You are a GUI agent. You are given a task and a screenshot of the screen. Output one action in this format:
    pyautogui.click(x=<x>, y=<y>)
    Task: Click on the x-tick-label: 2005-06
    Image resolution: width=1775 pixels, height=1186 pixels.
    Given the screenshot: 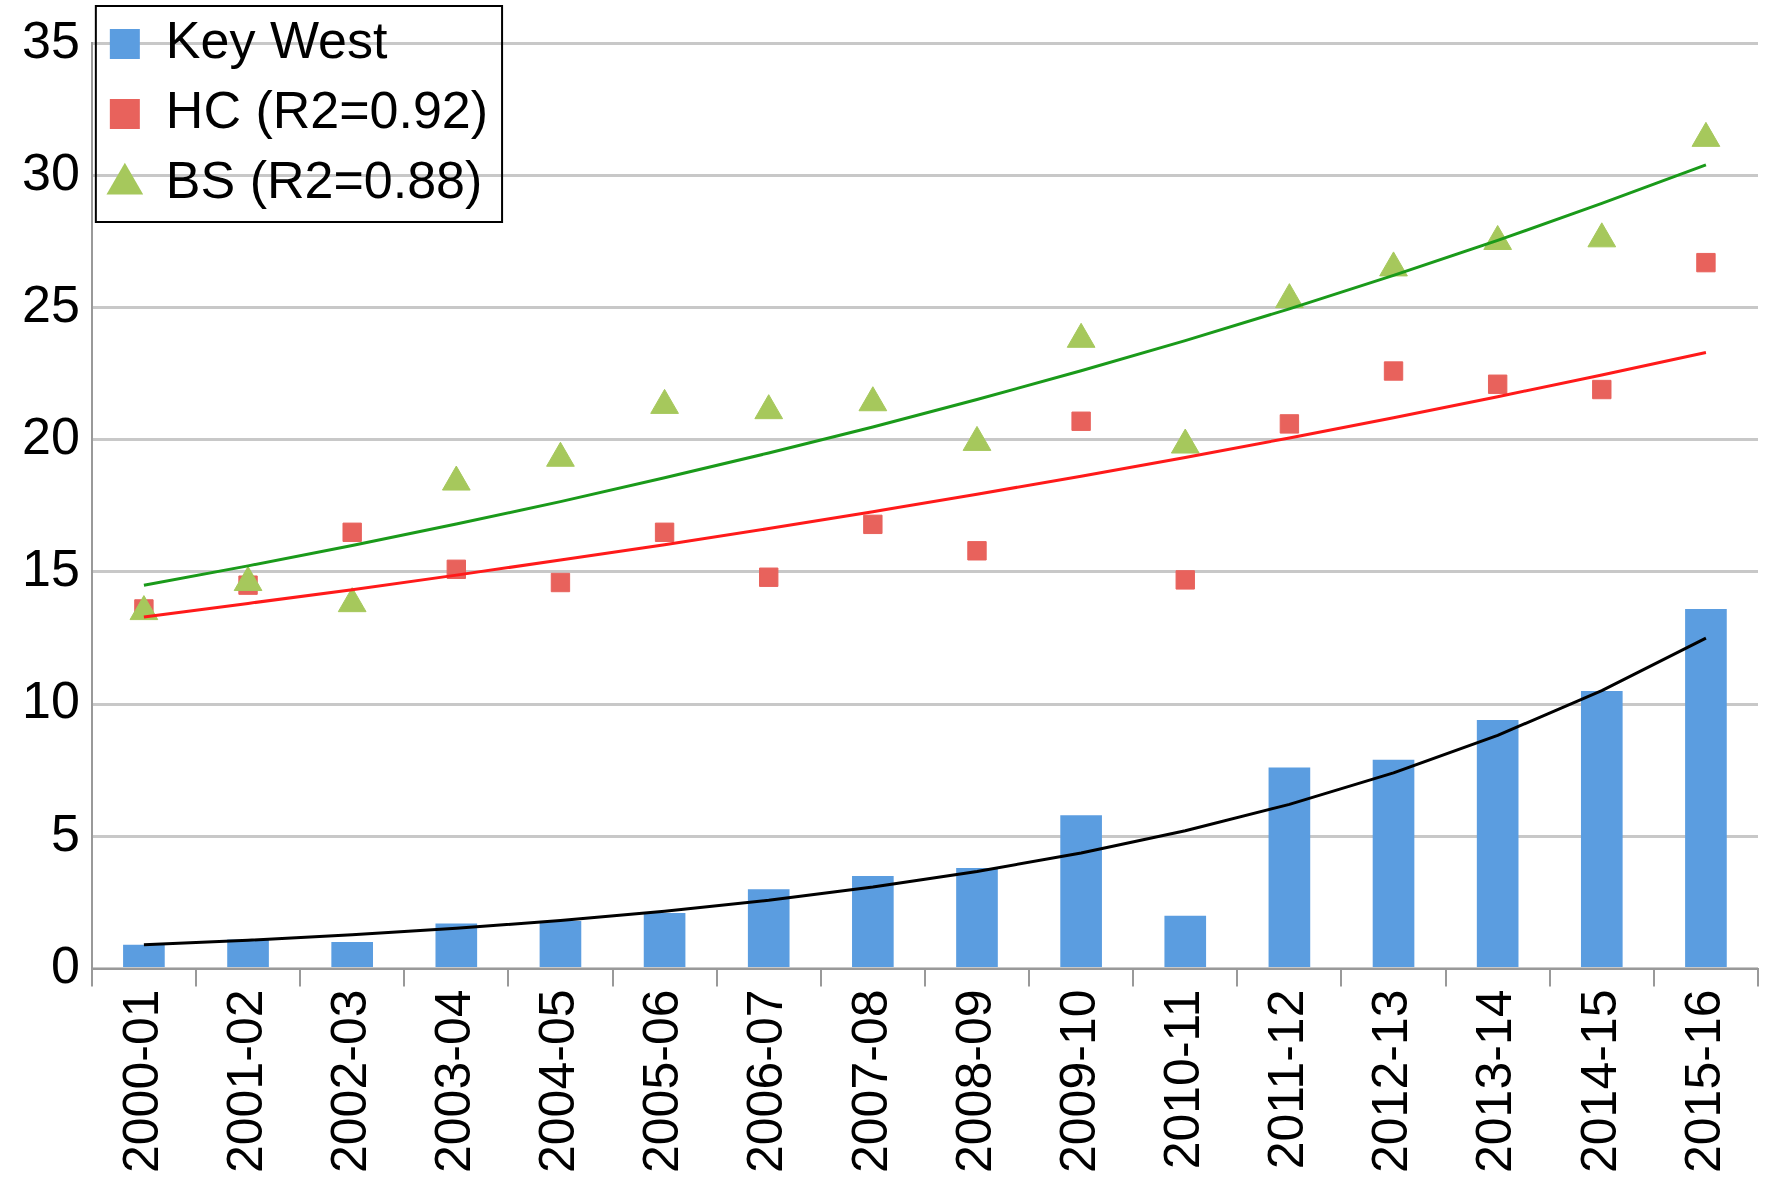 What is the action you would take?
    pyautogui.click(x=661, y=1081)
    